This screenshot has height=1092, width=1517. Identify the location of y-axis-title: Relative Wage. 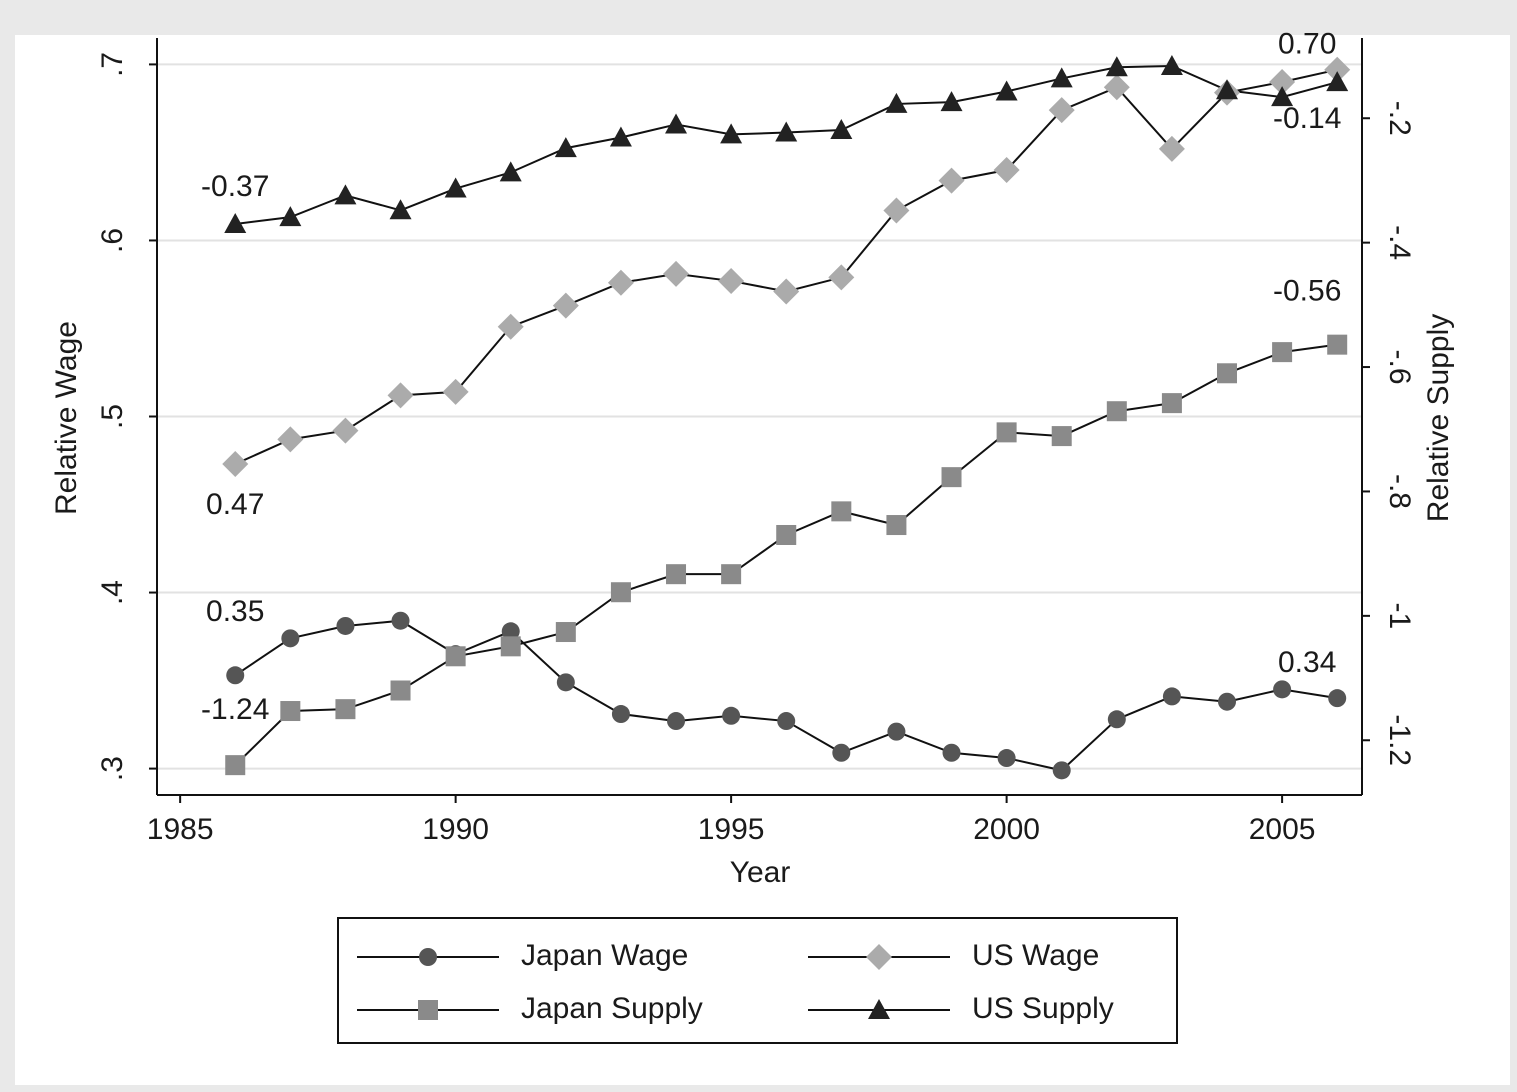
(66, 418).